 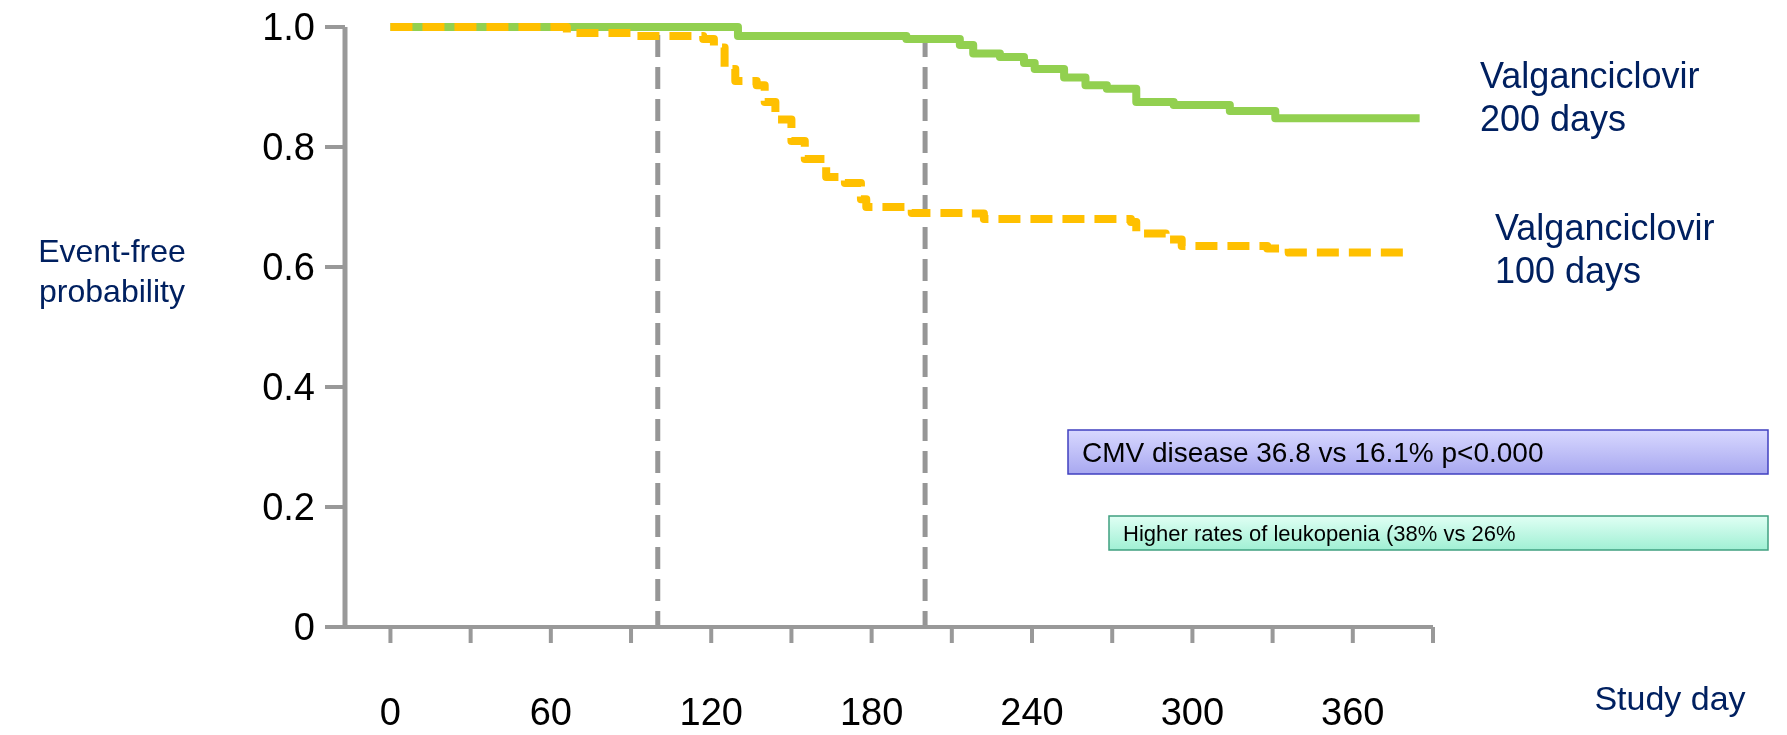 I want to click on x-tick-label: 360, so click(x=1353, y=712).